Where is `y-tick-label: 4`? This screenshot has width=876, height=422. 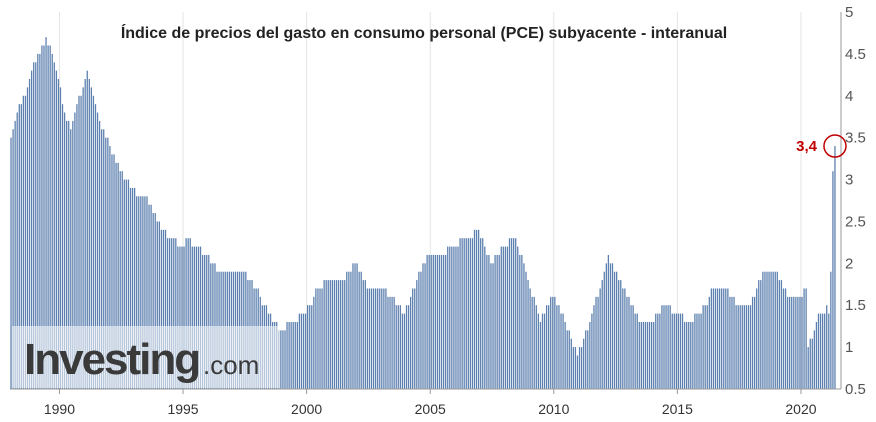
y-tick-label: 4 is located at coordinates (849, 96).